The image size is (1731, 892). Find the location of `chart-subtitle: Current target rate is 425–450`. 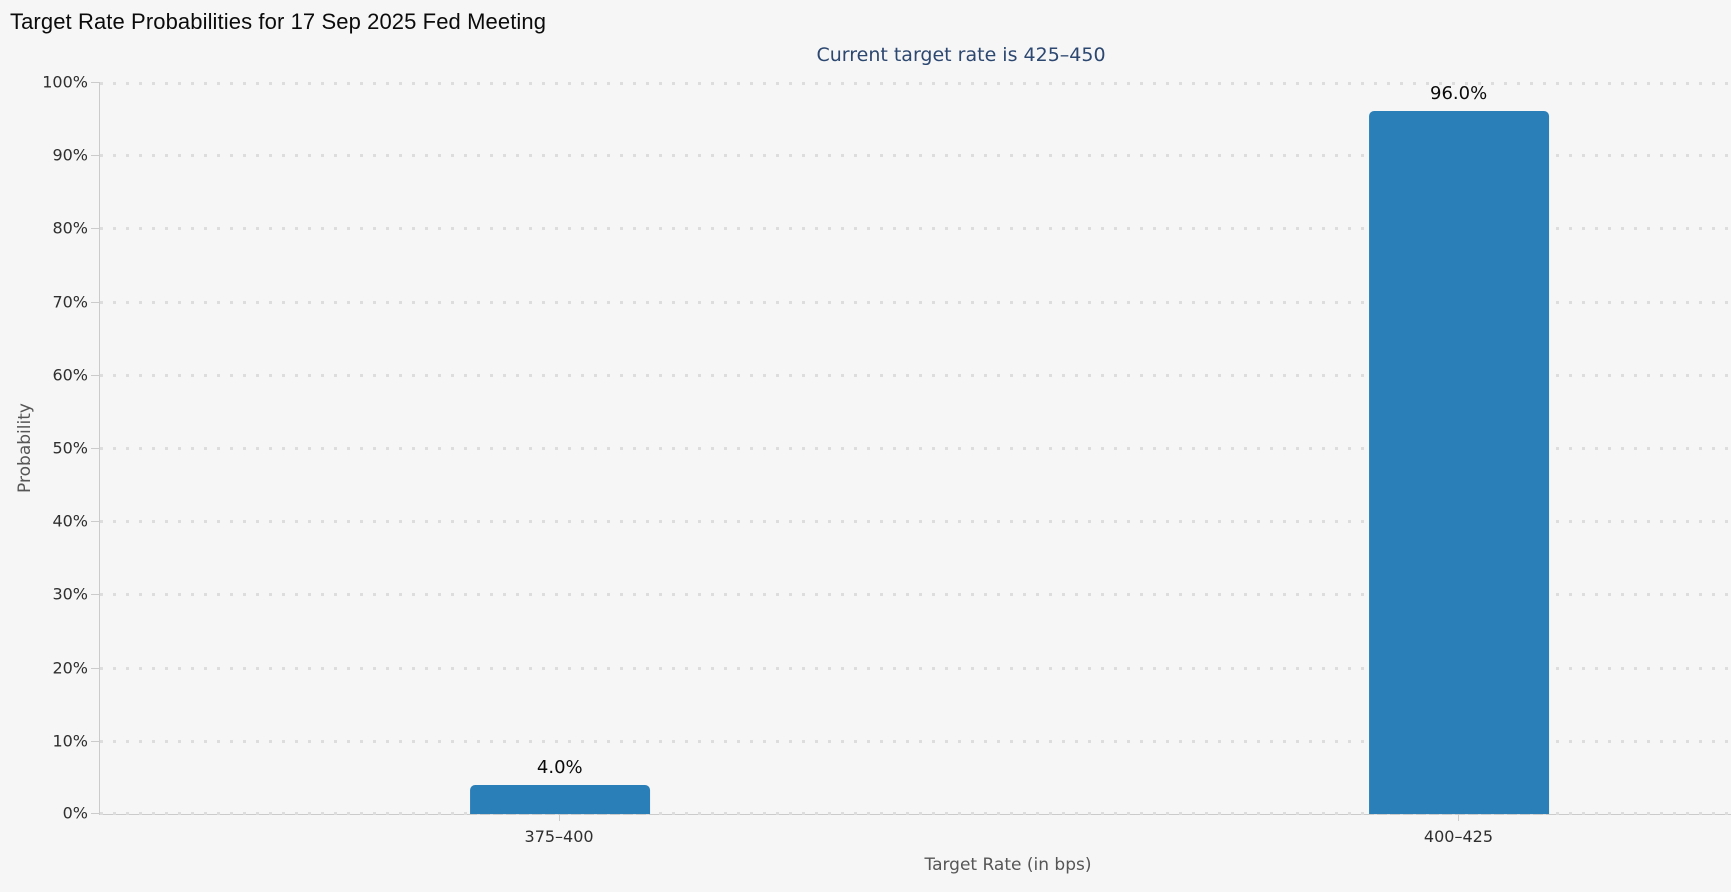

chart-subtitle: Current target rate is 425–450 is located at coordinates (961, 55).